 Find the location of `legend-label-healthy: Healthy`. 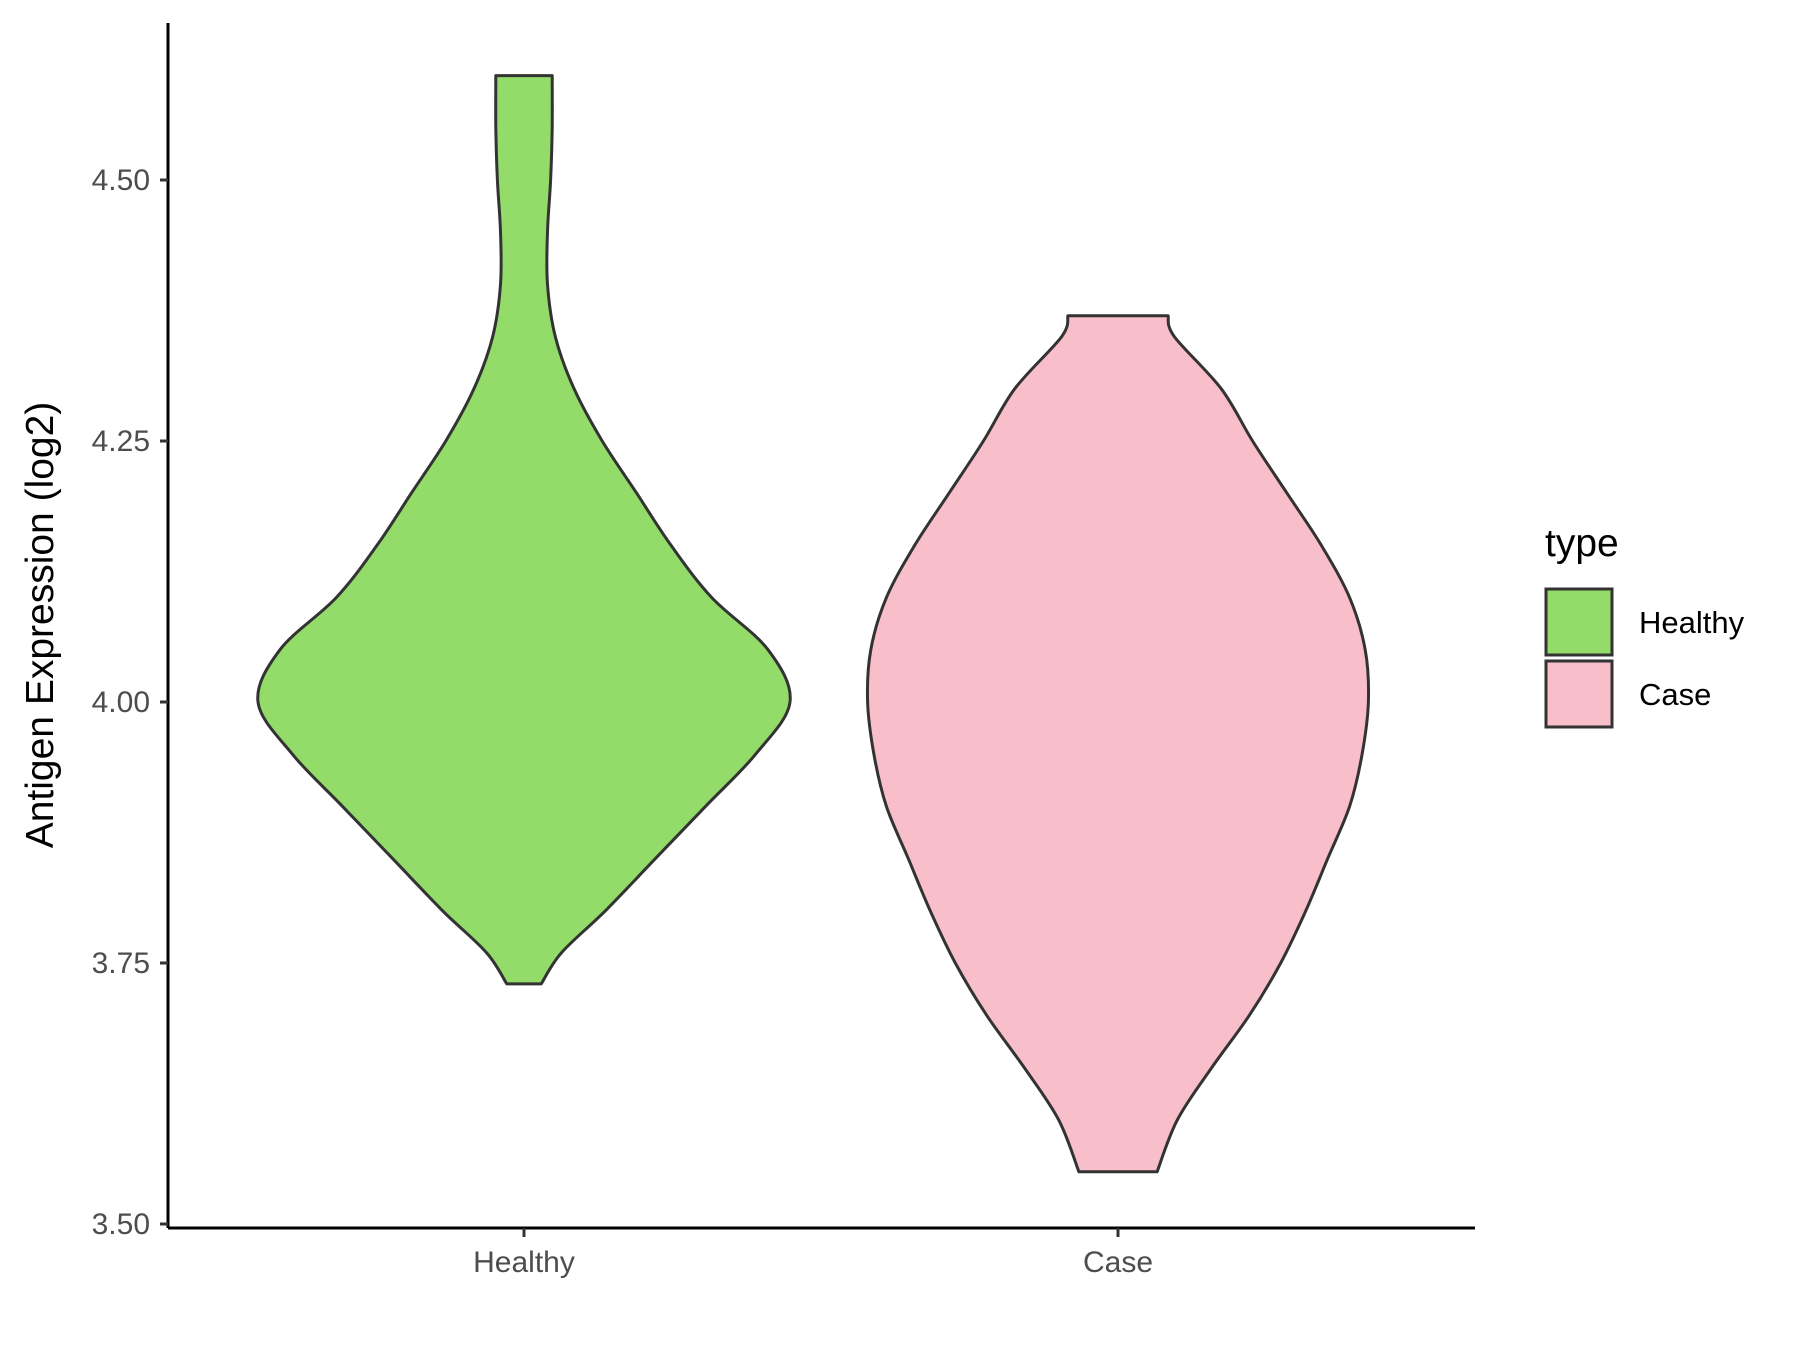

legend-label-healthy: Healthy is located at coordinates (1692, 622).